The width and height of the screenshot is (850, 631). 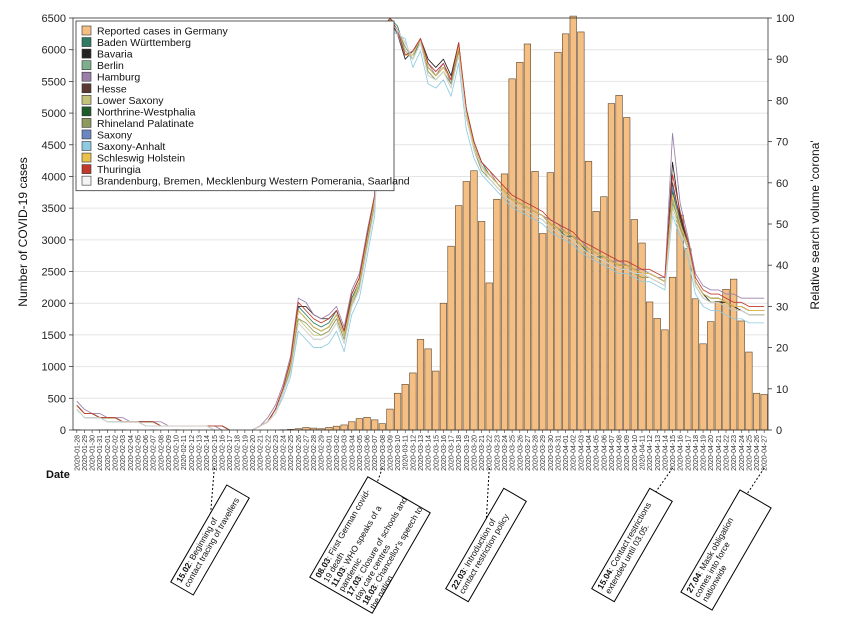 I want to click on y2-tick-label: 20, so click(x=782, y=349).